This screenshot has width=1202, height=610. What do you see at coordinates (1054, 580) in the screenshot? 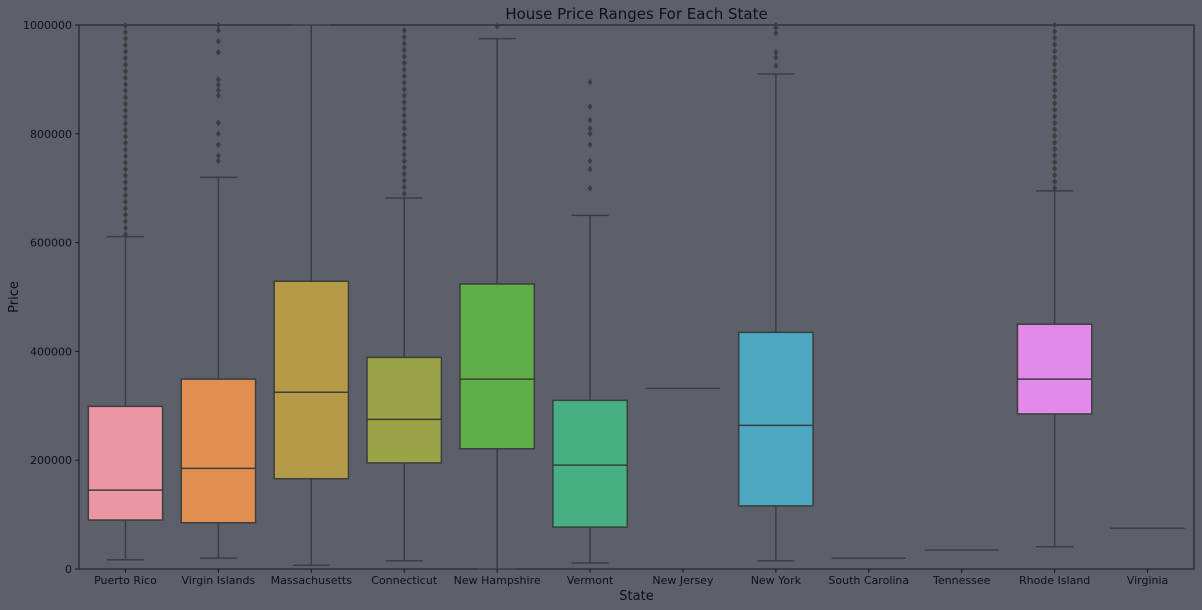
I see `x-tick-label: Rhode Island` at bounding box center [1054, 580].